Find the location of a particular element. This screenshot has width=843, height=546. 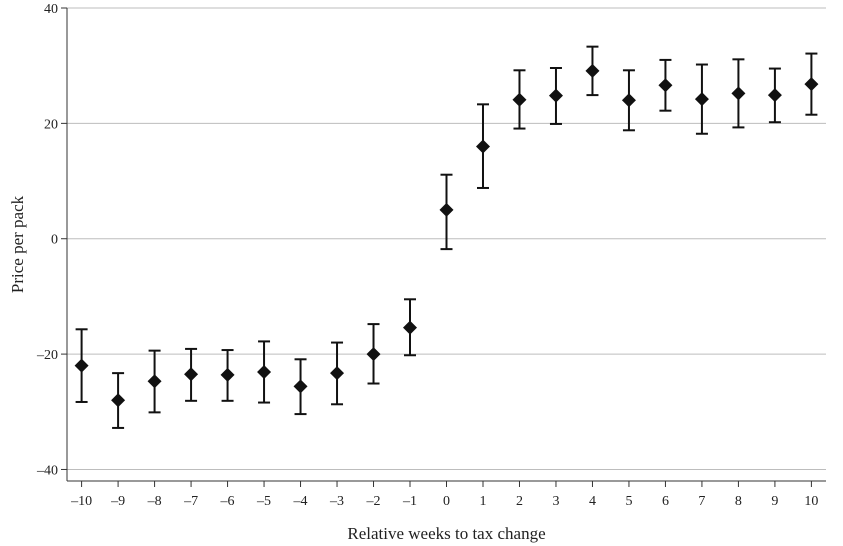

x-tick-label: 0 is located at coordinates (446, 501).